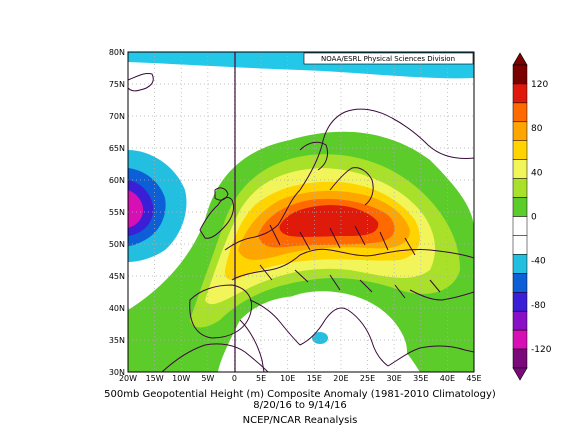 The width and height of the screenshot is (565, 437). What do you see at coordinates (117, 116) in the screenshot?
I see `lat-label: 70N` at bounding box center [117, 116].